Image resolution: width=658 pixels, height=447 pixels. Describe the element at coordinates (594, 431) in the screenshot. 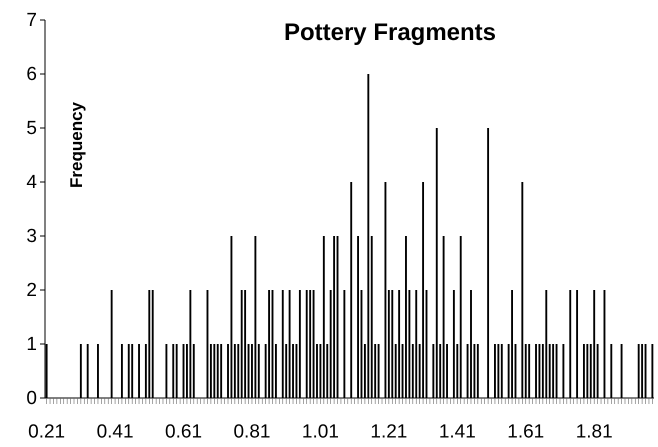

I see `x-tick-label: 1.81` at that location.